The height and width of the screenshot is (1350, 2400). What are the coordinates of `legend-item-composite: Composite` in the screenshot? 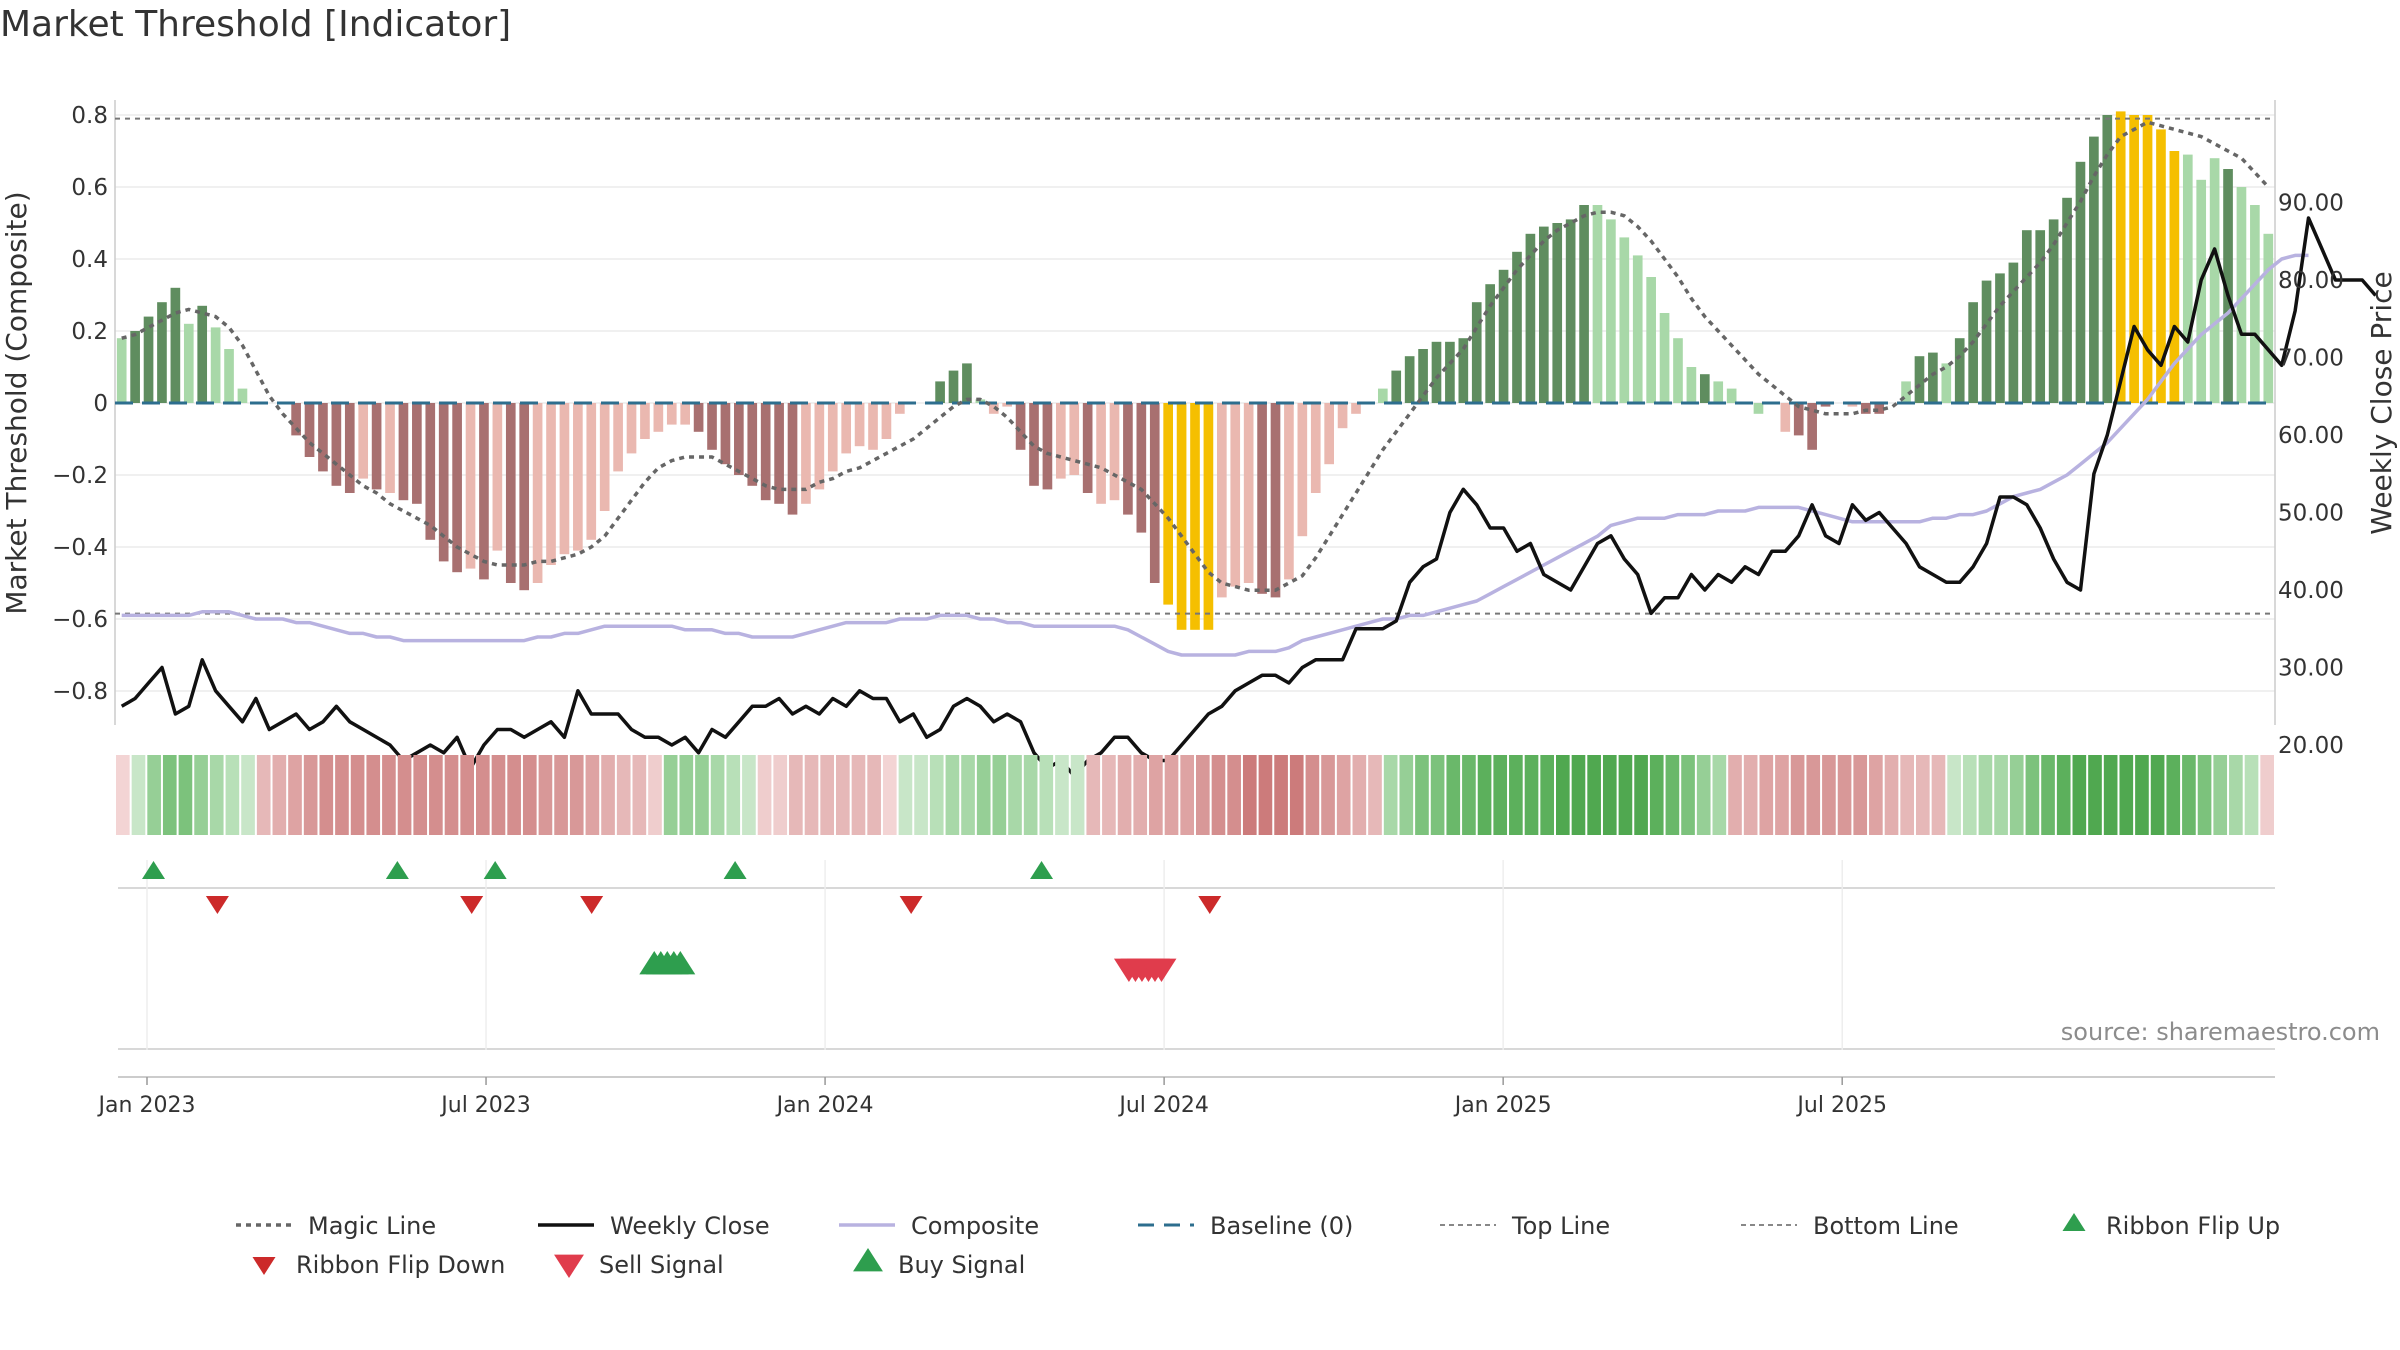 It's located at (939, 1226).